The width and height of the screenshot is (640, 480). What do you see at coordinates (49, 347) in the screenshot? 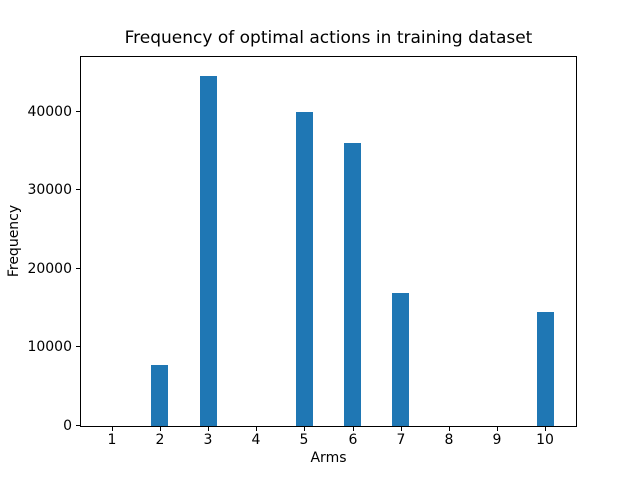
I see `y-tick-label: 10000` at bounding box center [49, 347].